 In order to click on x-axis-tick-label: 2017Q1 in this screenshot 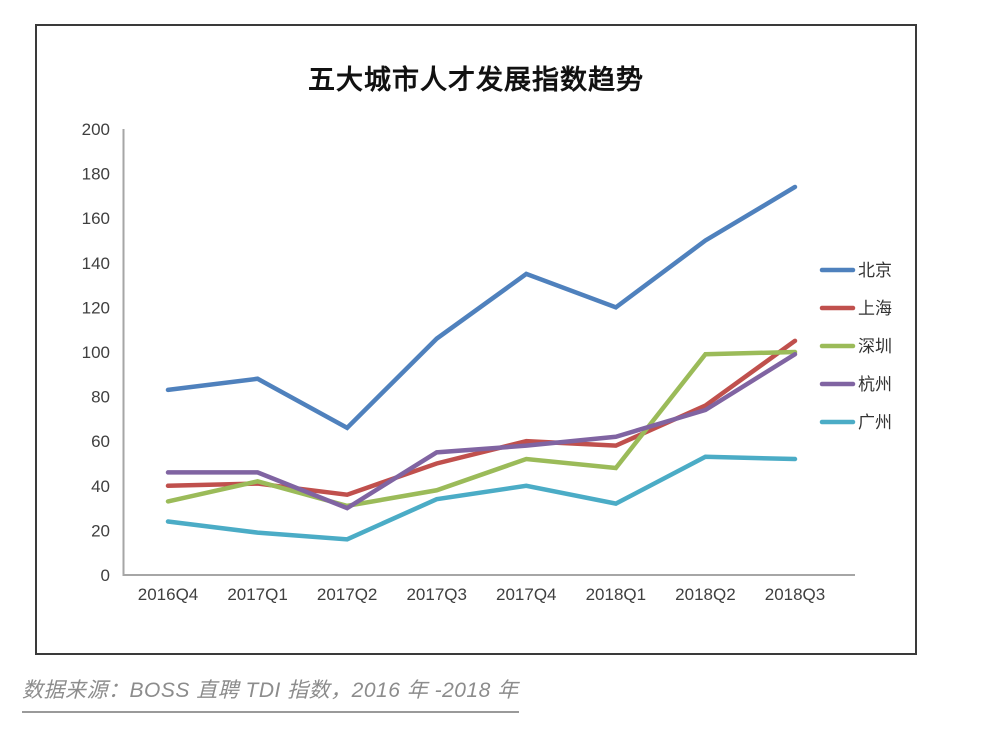, I will do `click(257, 594)`.